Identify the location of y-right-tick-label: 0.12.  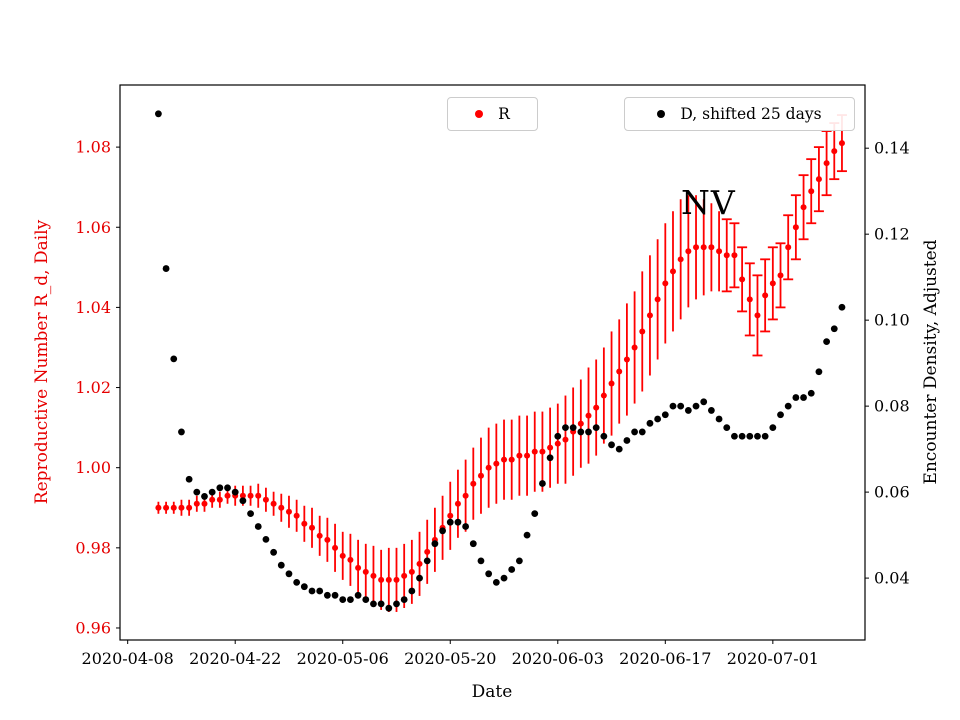
(892, 234).